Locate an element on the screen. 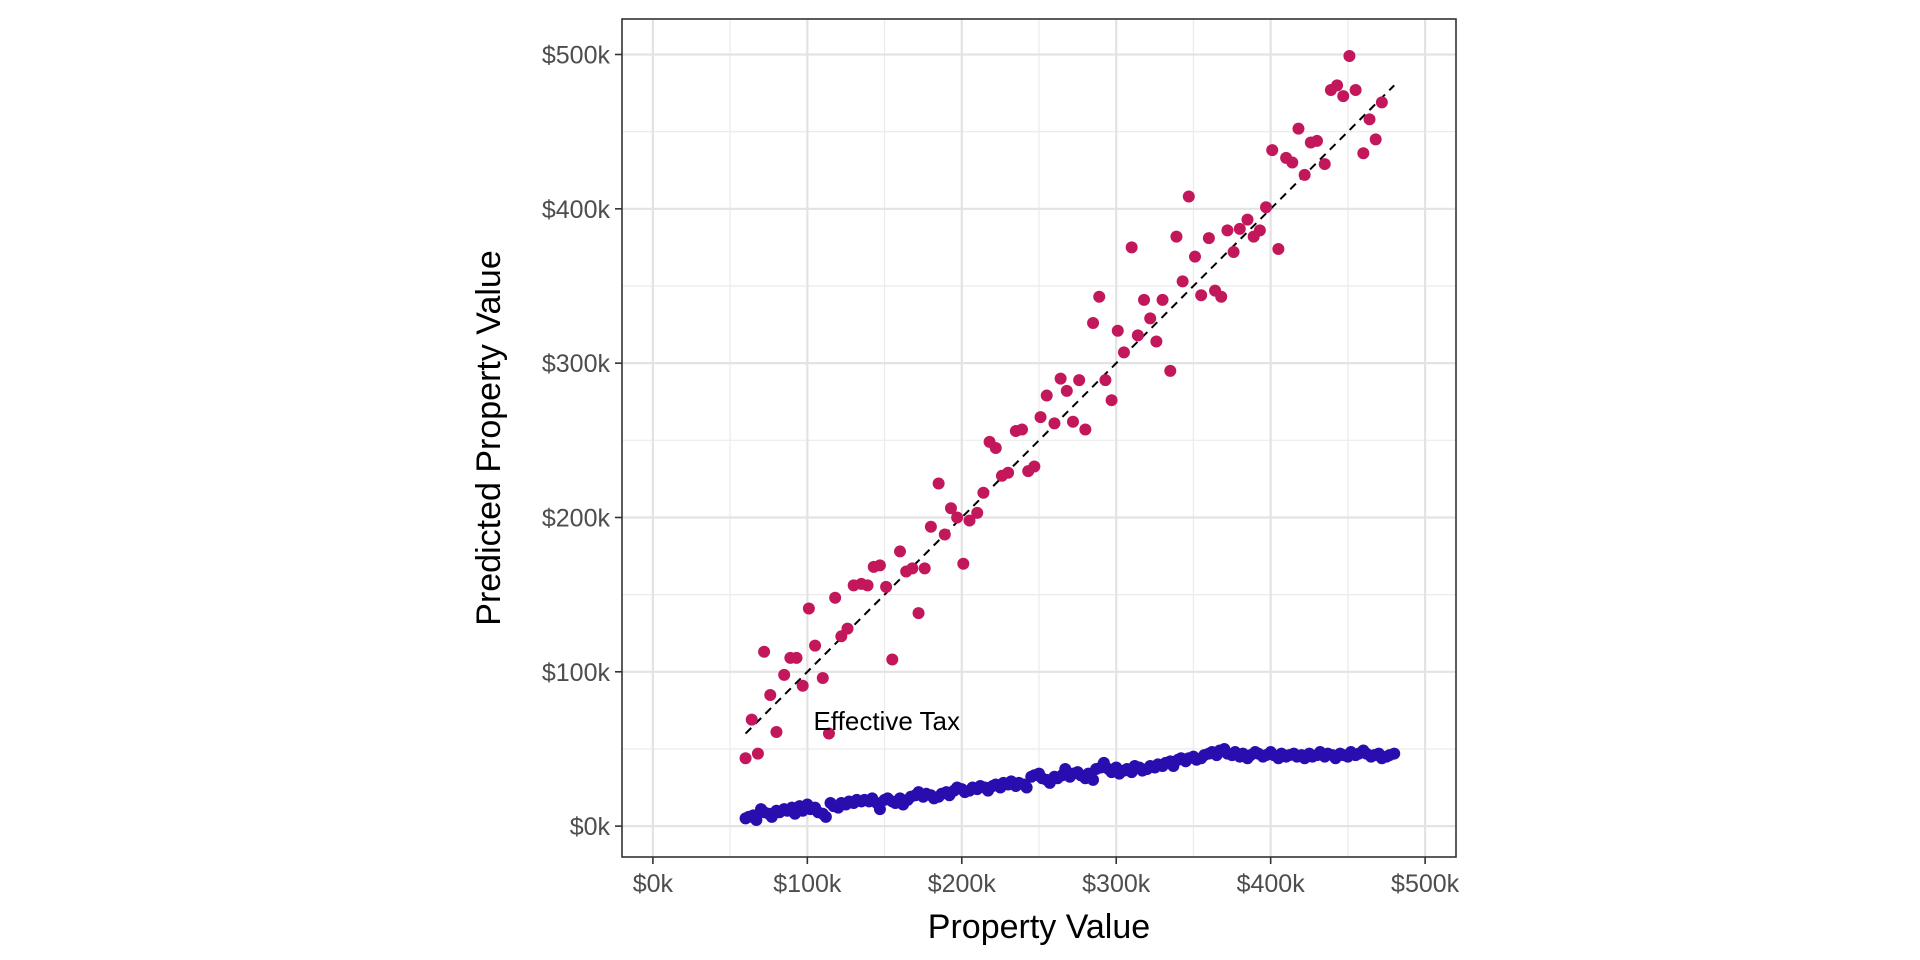 This screenshot has width=1920, height=960. x-tick-label: $300k is located at coordinates (1116, 884).